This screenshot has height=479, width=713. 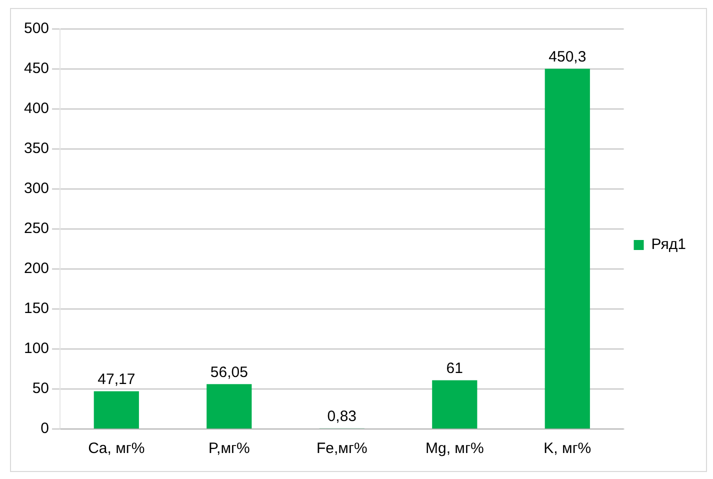 What do you see at coordinates (668, 245) in the screenshot?
I see `legend-label: Ряд1` at bounding box center [668, 245].